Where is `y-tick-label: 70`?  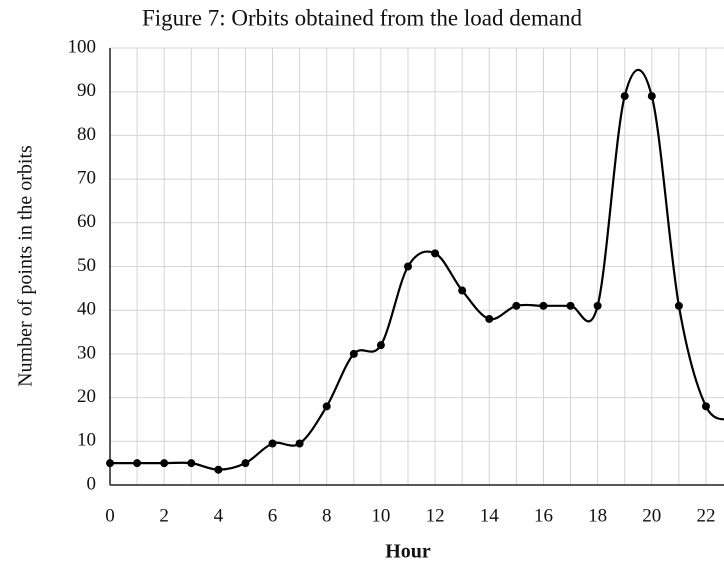 y-tick-label: 70 is located at coordinates (86, 177).